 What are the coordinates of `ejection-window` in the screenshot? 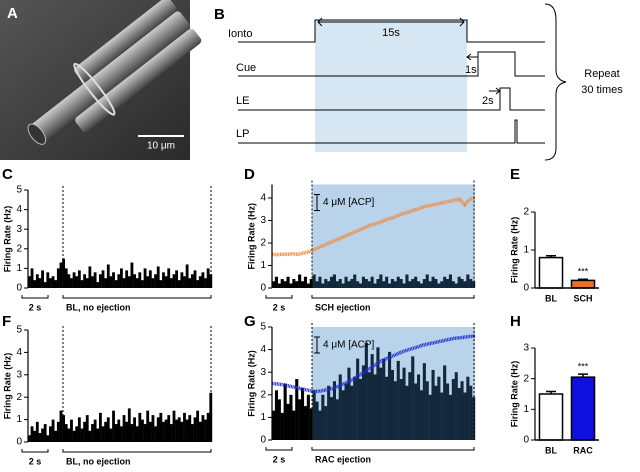 It's located at (393, 236).